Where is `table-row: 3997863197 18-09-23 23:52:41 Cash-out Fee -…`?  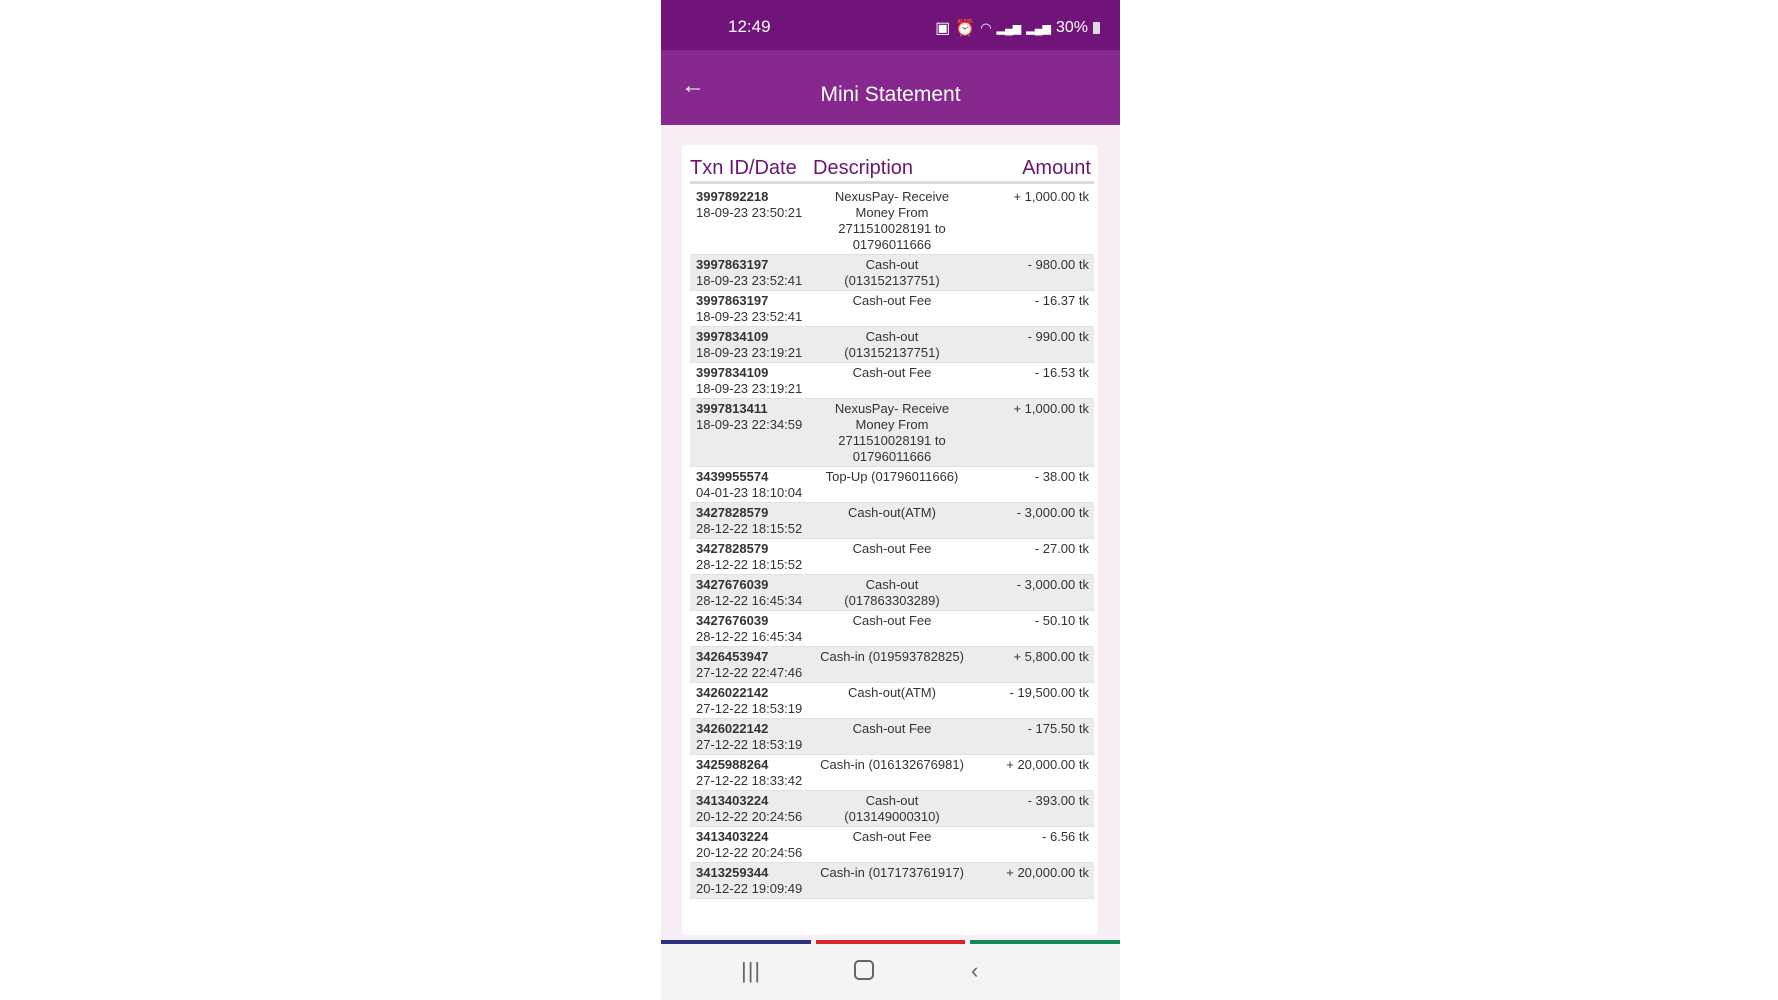 table-row: 3997863197 18-09-23 23:52:41 Cash-out Fee -… is located at coordinates (892, 309).